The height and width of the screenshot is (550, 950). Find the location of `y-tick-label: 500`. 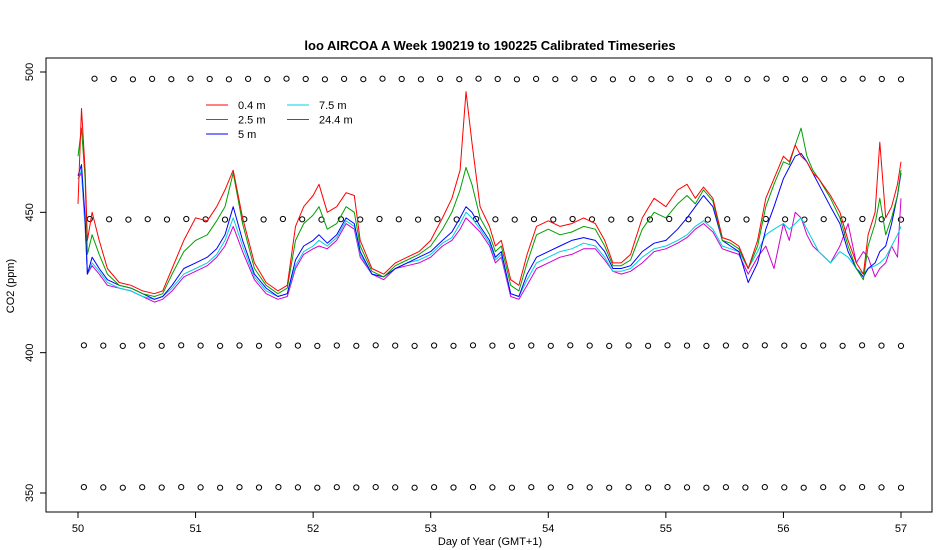

y-tick-label: 500 is located at coordinates (30, 72).